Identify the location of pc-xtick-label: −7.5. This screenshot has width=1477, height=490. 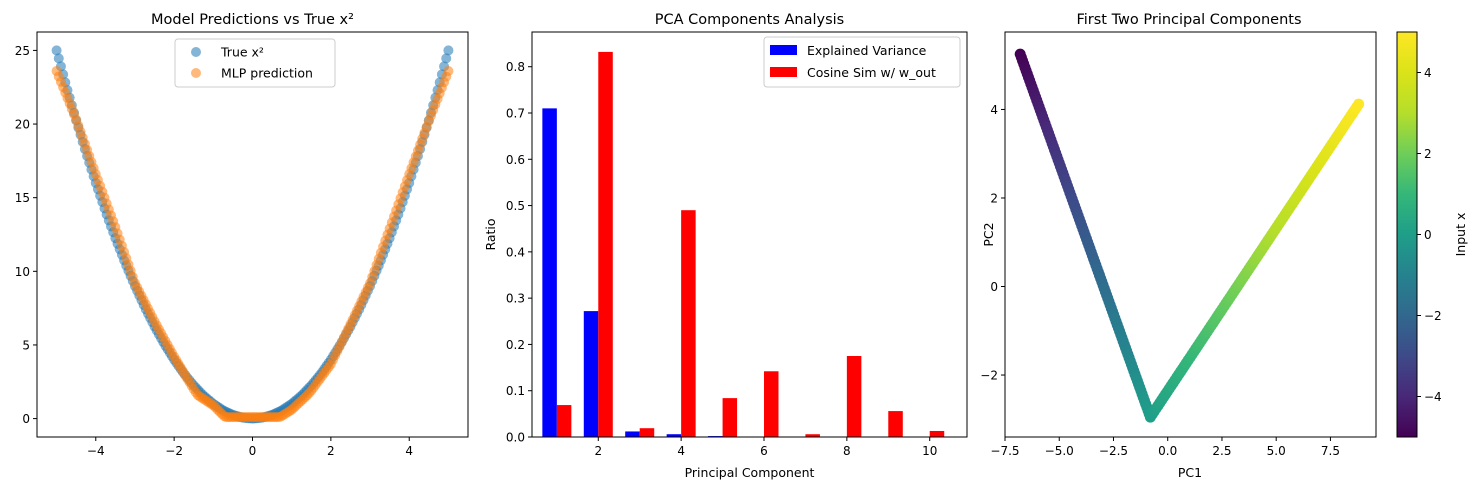
(1004, 451).